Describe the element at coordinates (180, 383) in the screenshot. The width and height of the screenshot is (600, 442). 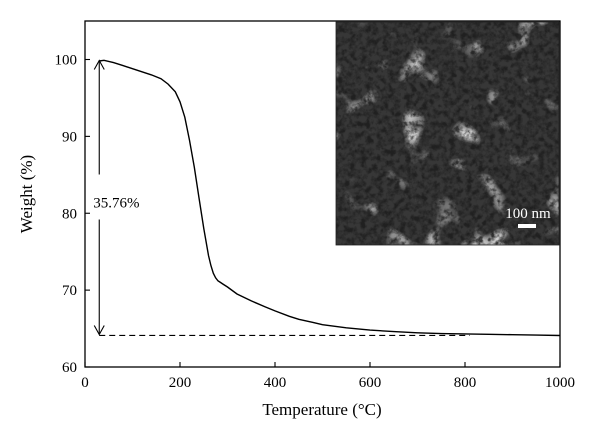
I see `x-tick-label: 200` at that location.